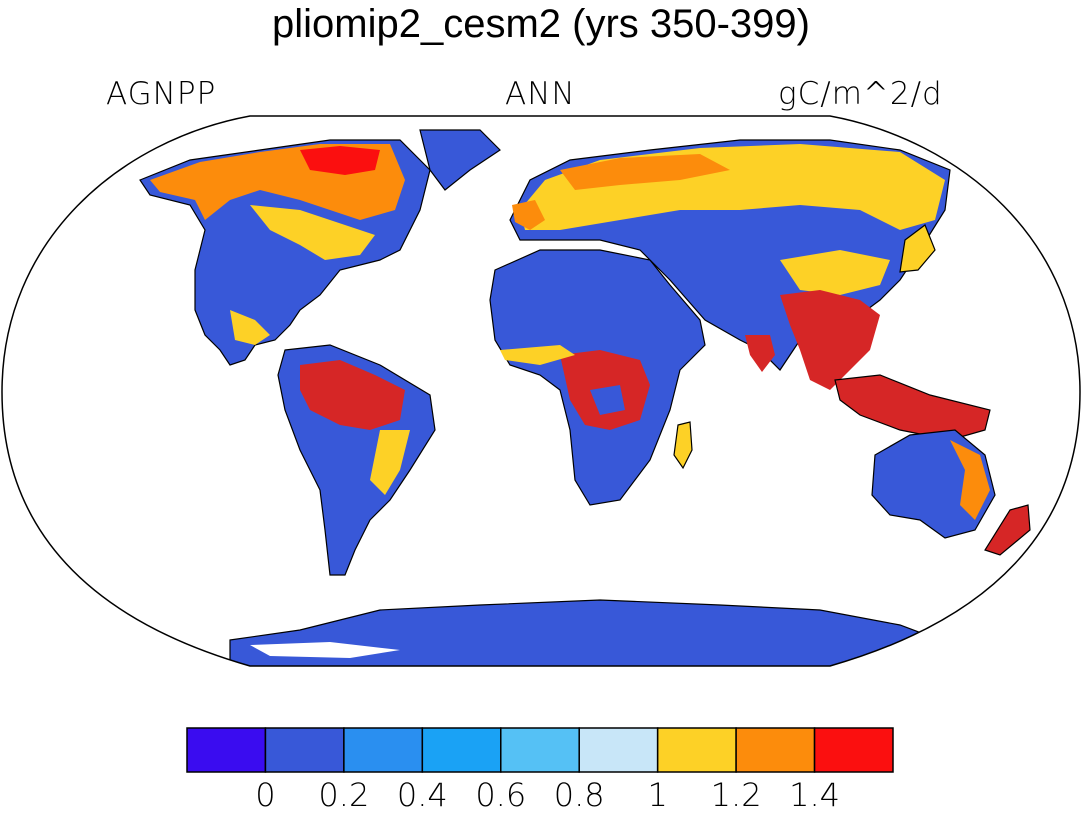 The width and height of the screenshot is (1082, 814). What do you see at coordinates (860, 94) in the screenshot?
I see `units-label: gC/m^2/d` at bounding box center [860, 94].